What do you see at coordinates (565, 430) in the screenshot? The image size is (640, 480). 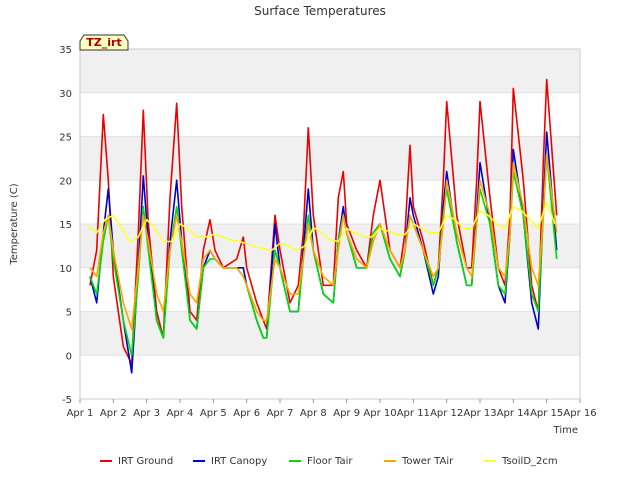 I see `x-axis-label: Time` at bounding box center [565, 430].